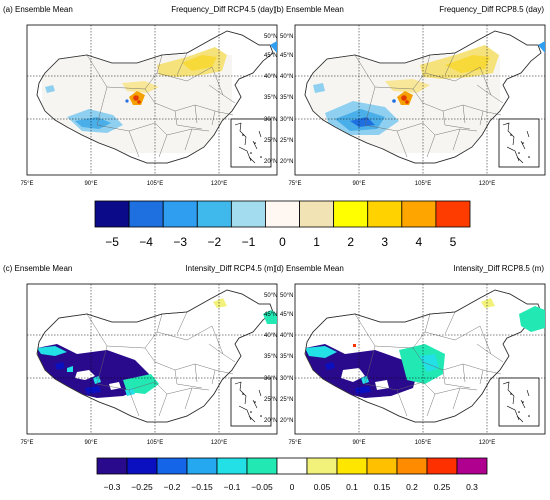 The image size is (550, 500). Describe the element at coordinates (472, 487) in the screenshot. I see `colorbar-intensity-label: 0.3` at that location.